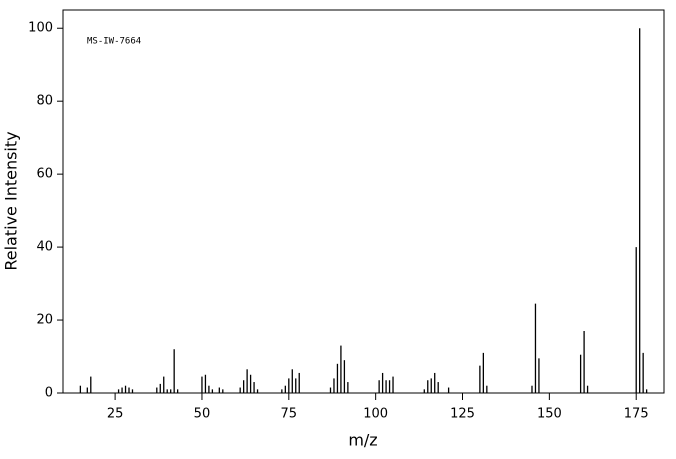  Describe the element at coordinates (11, 200) in the screenshot. I see `y-axis-label: Relative Intensity` at that location.